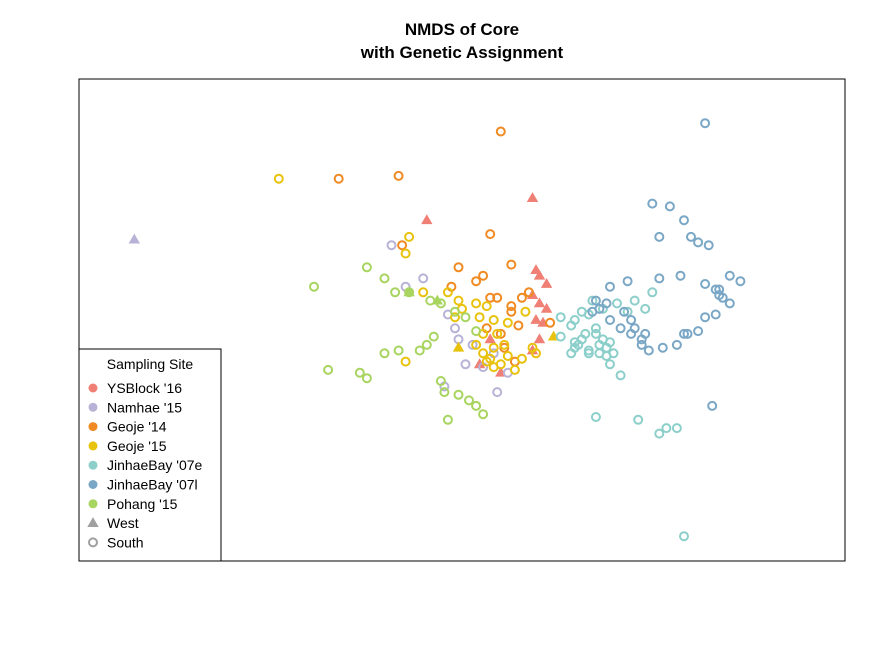  Describe the element at coordinates (462, 52) in the screenshot. I see `chart-title-line-2: with Genetic Assignment` at that location.